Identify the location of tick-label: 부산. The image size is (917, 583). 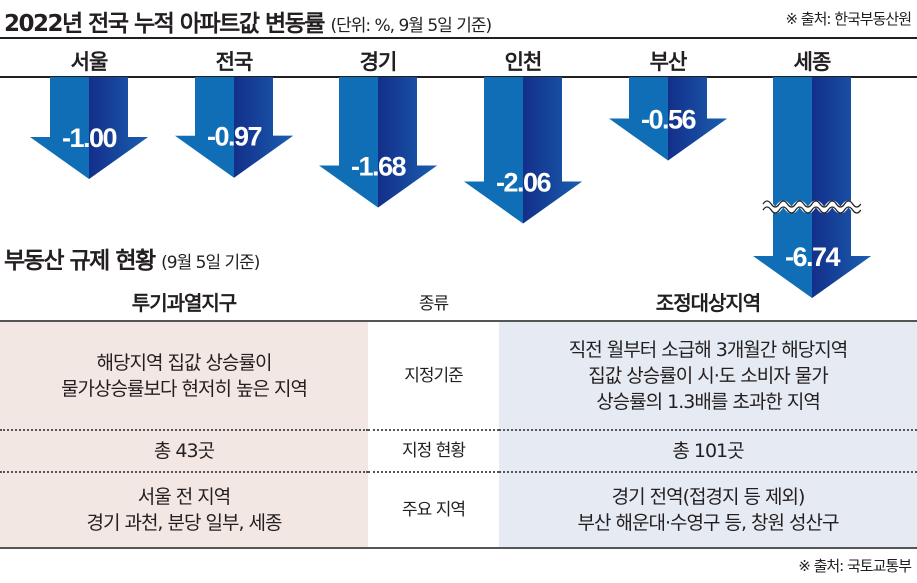
(668, 62).